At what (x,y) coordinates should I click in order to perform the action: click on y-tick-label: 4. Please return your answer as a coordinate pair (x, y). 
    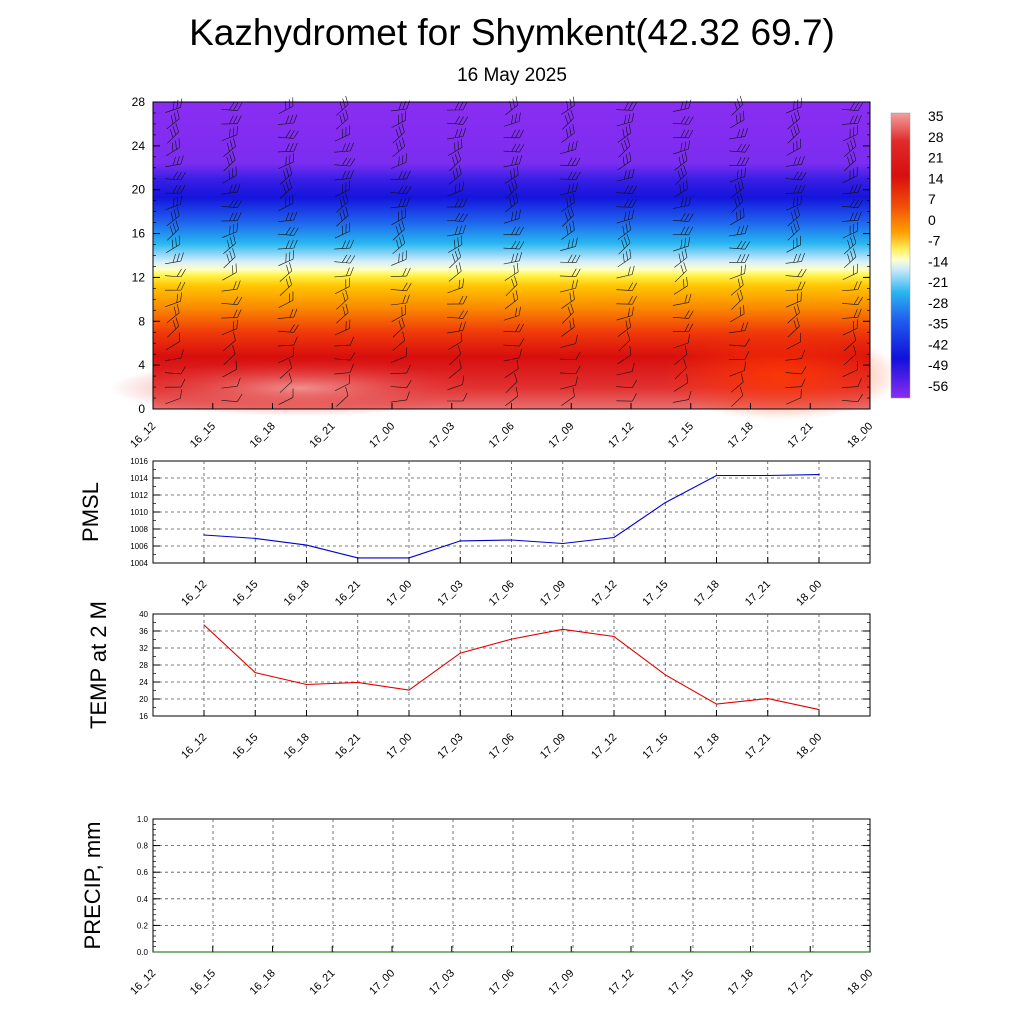
    Looking at the image, I should click on (141, 365).